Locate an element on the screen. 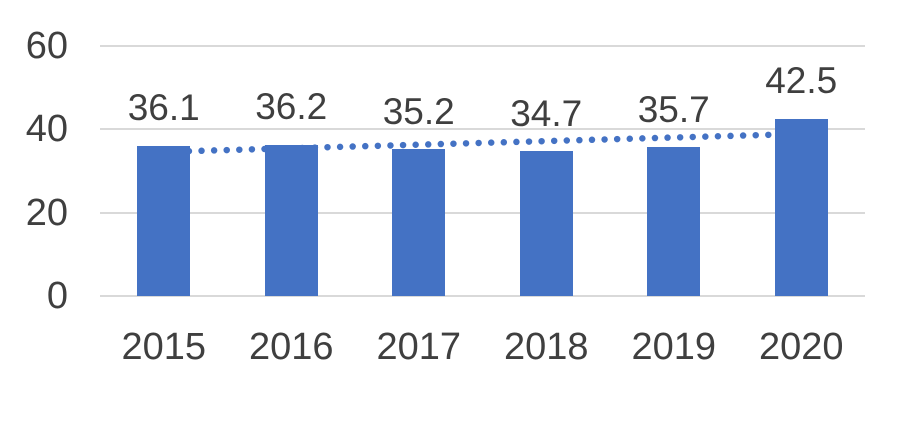  bar-2018 is located at coordinates (546, 223).